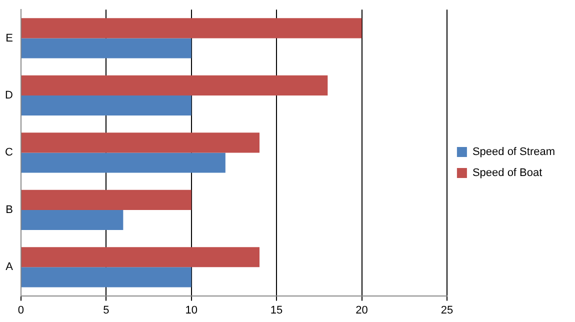 Image resolution: width=575 pixels, height=322 pixels. What do you see at coordinates (9, 38) in the screenshot?
I see `y-tick-label: E` at bounding box center [9, 38].